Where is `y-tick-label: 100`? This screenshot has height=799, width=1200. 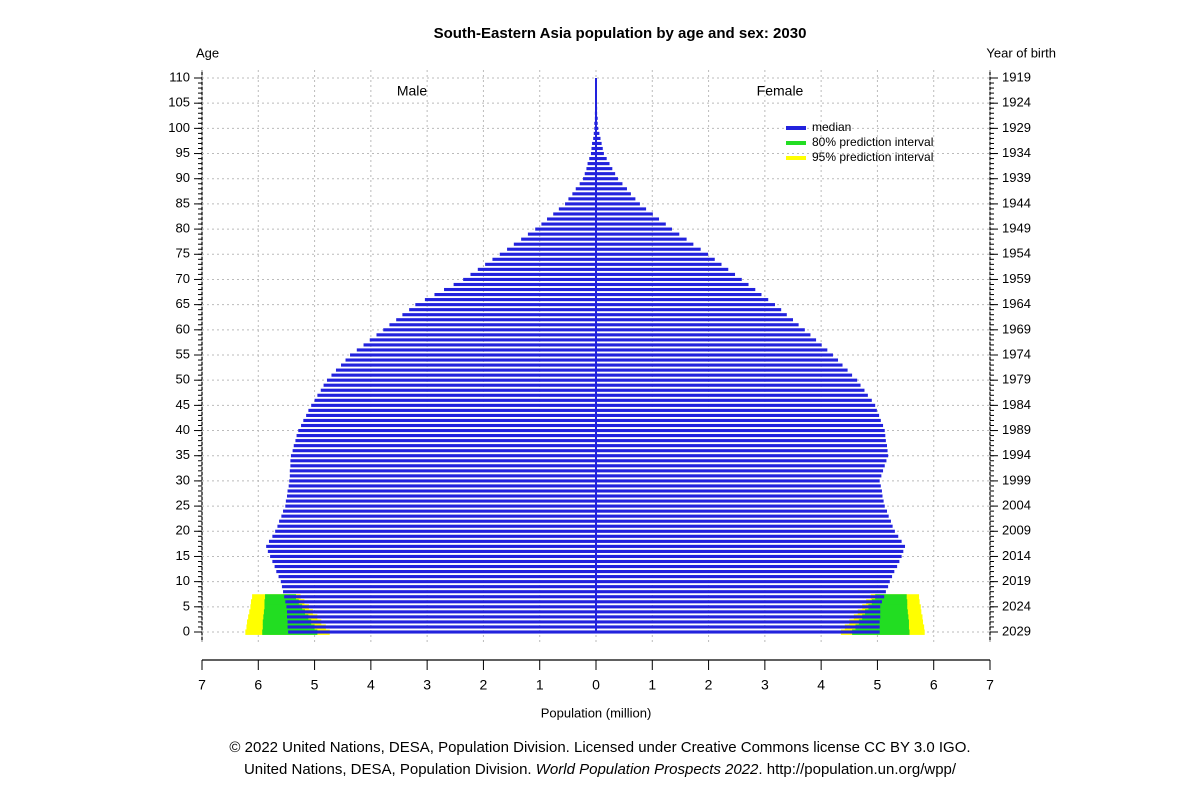 y-tick-label: 100 is located at coordinates (179, 127).